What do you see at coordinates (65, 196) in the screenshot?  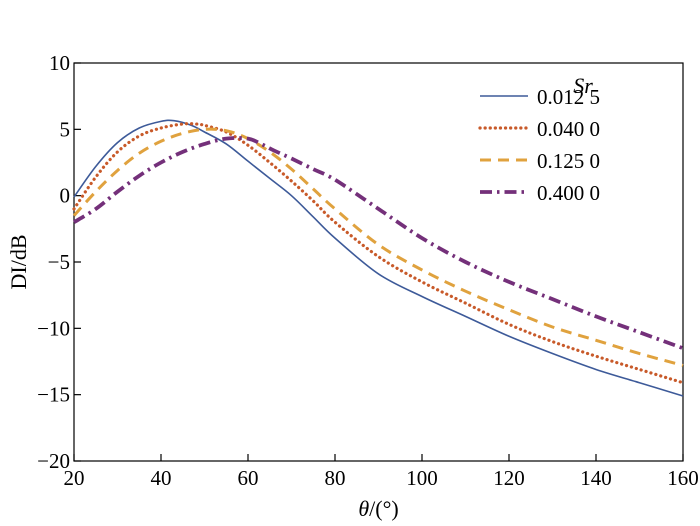 I see `y-tick-label: 0` at bounding box center [65, 196].